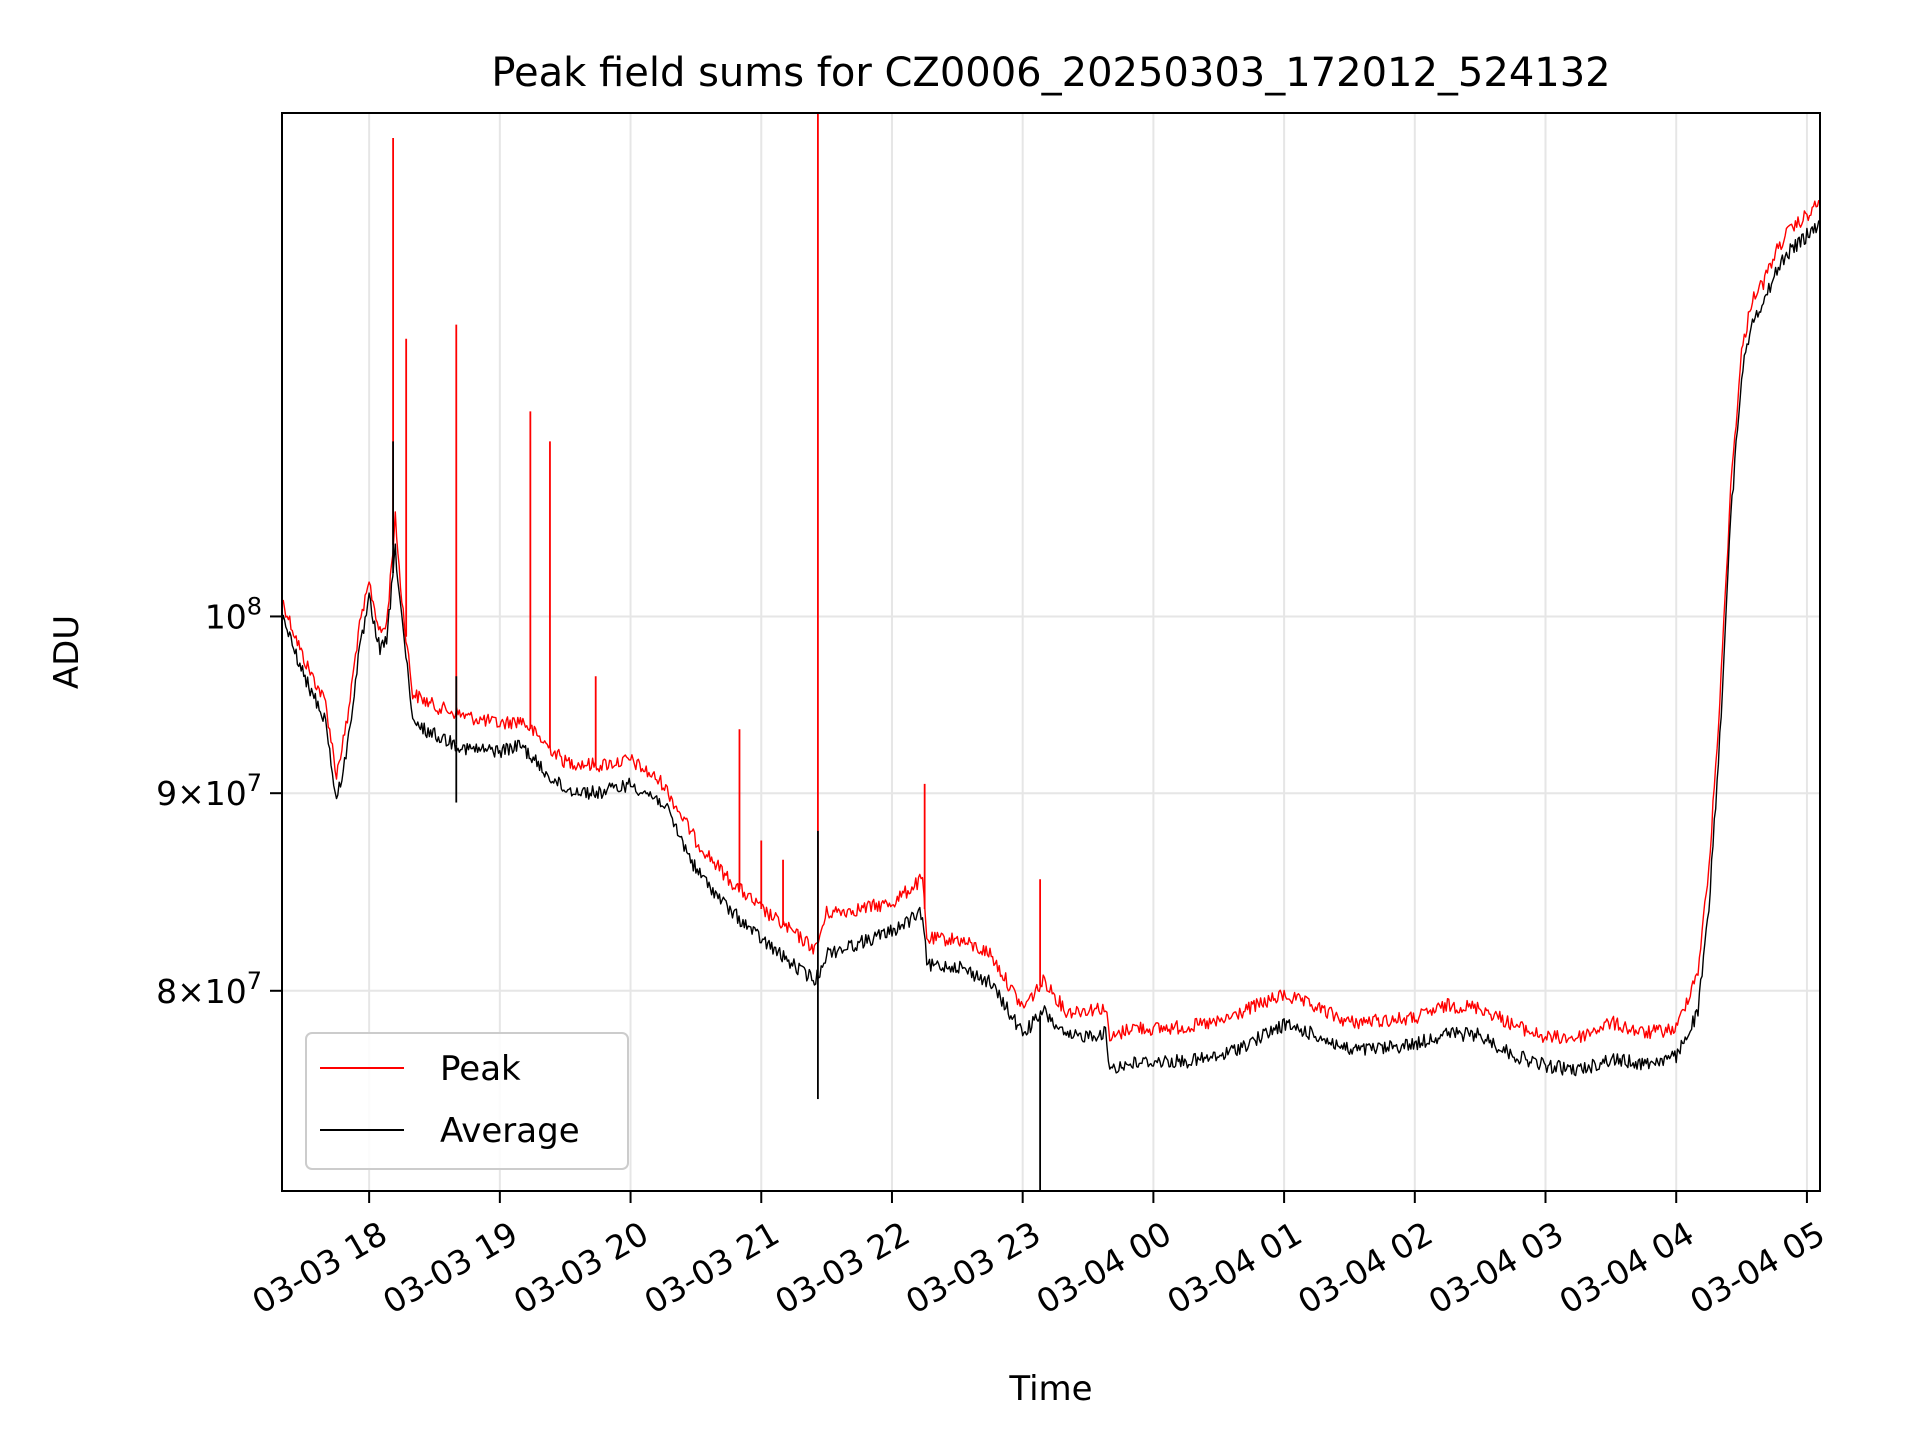 The width and height of the screenshot is (1920, 1440). I want to click on y-axis-label: ADU, so click(67, 652).